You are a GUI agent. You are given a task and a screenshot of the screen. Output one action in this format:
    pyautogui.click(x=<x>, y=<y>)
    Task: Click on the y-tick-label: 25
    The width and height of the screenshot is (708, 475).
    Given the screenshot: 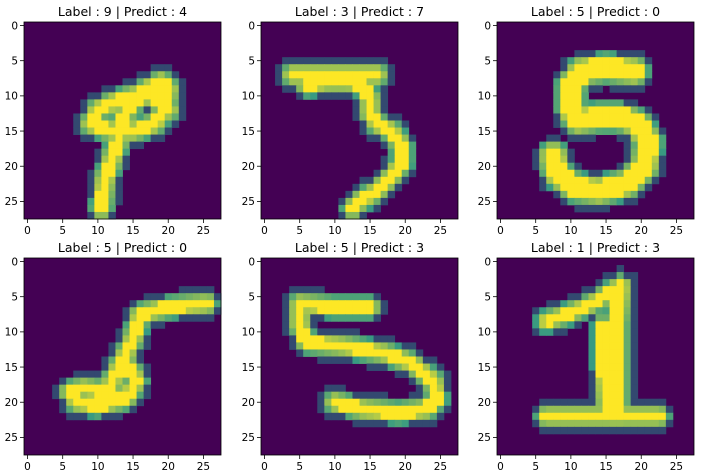 What is the action you would take?
    pyautogui.click(x=248, y=438)
    